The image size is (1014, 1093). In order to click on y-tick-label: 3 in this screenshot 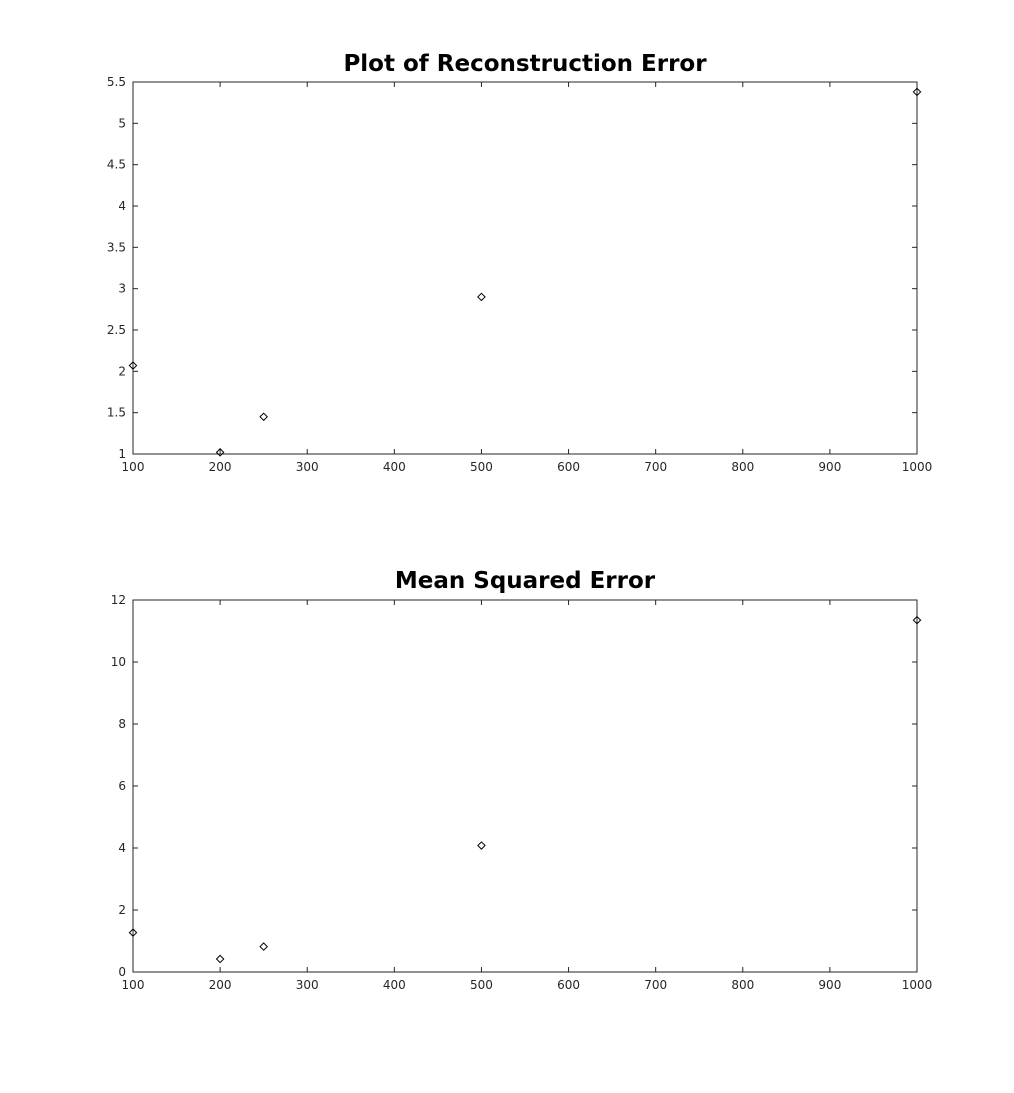, I will do `click(122, 289)`.